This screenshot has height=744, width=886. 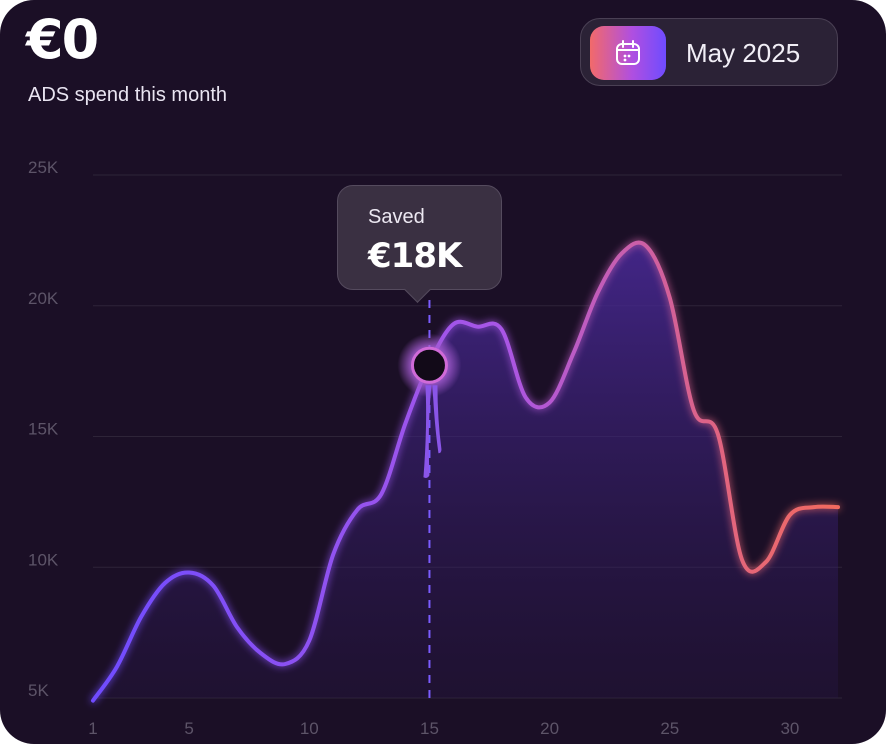 I want to click on calendar-icon, so click(x=628, y=52).